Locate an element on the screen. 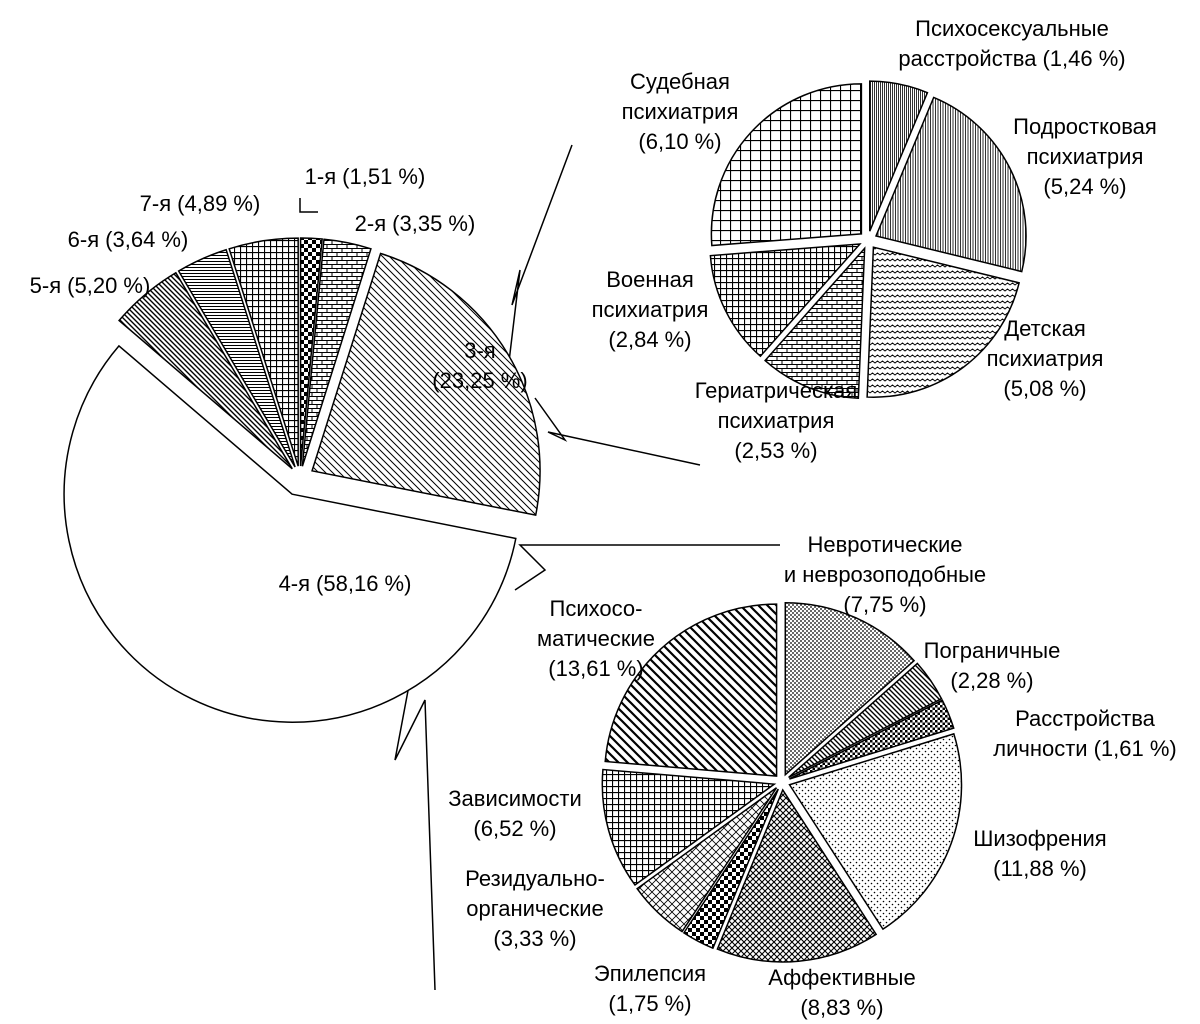 The height and width of the screenshot is (1024, 1200). label-line: Эпилепсия is located at coordinates (650, 973).